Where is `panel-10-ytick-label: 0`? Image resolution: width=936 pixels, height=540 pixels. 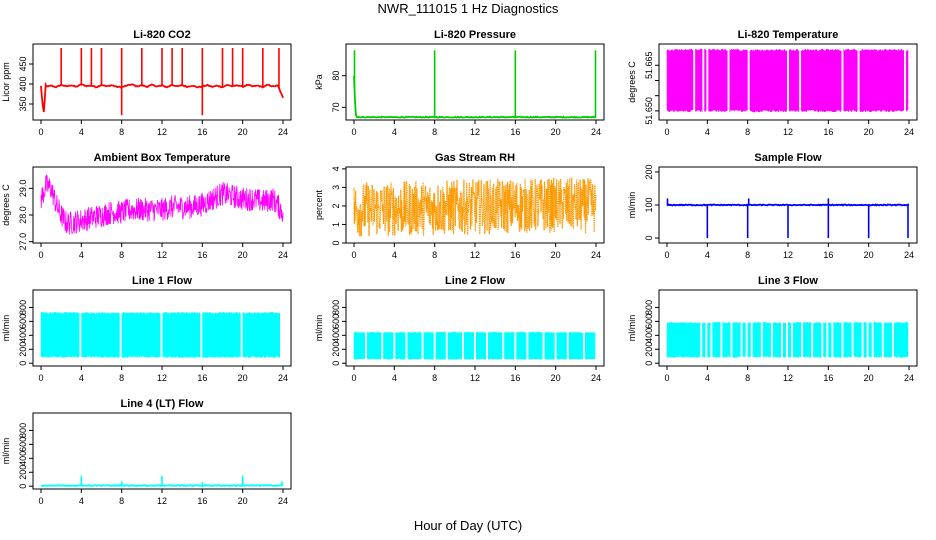 panel-10-ytick-label: 0 is located at coordinates (23, 486).